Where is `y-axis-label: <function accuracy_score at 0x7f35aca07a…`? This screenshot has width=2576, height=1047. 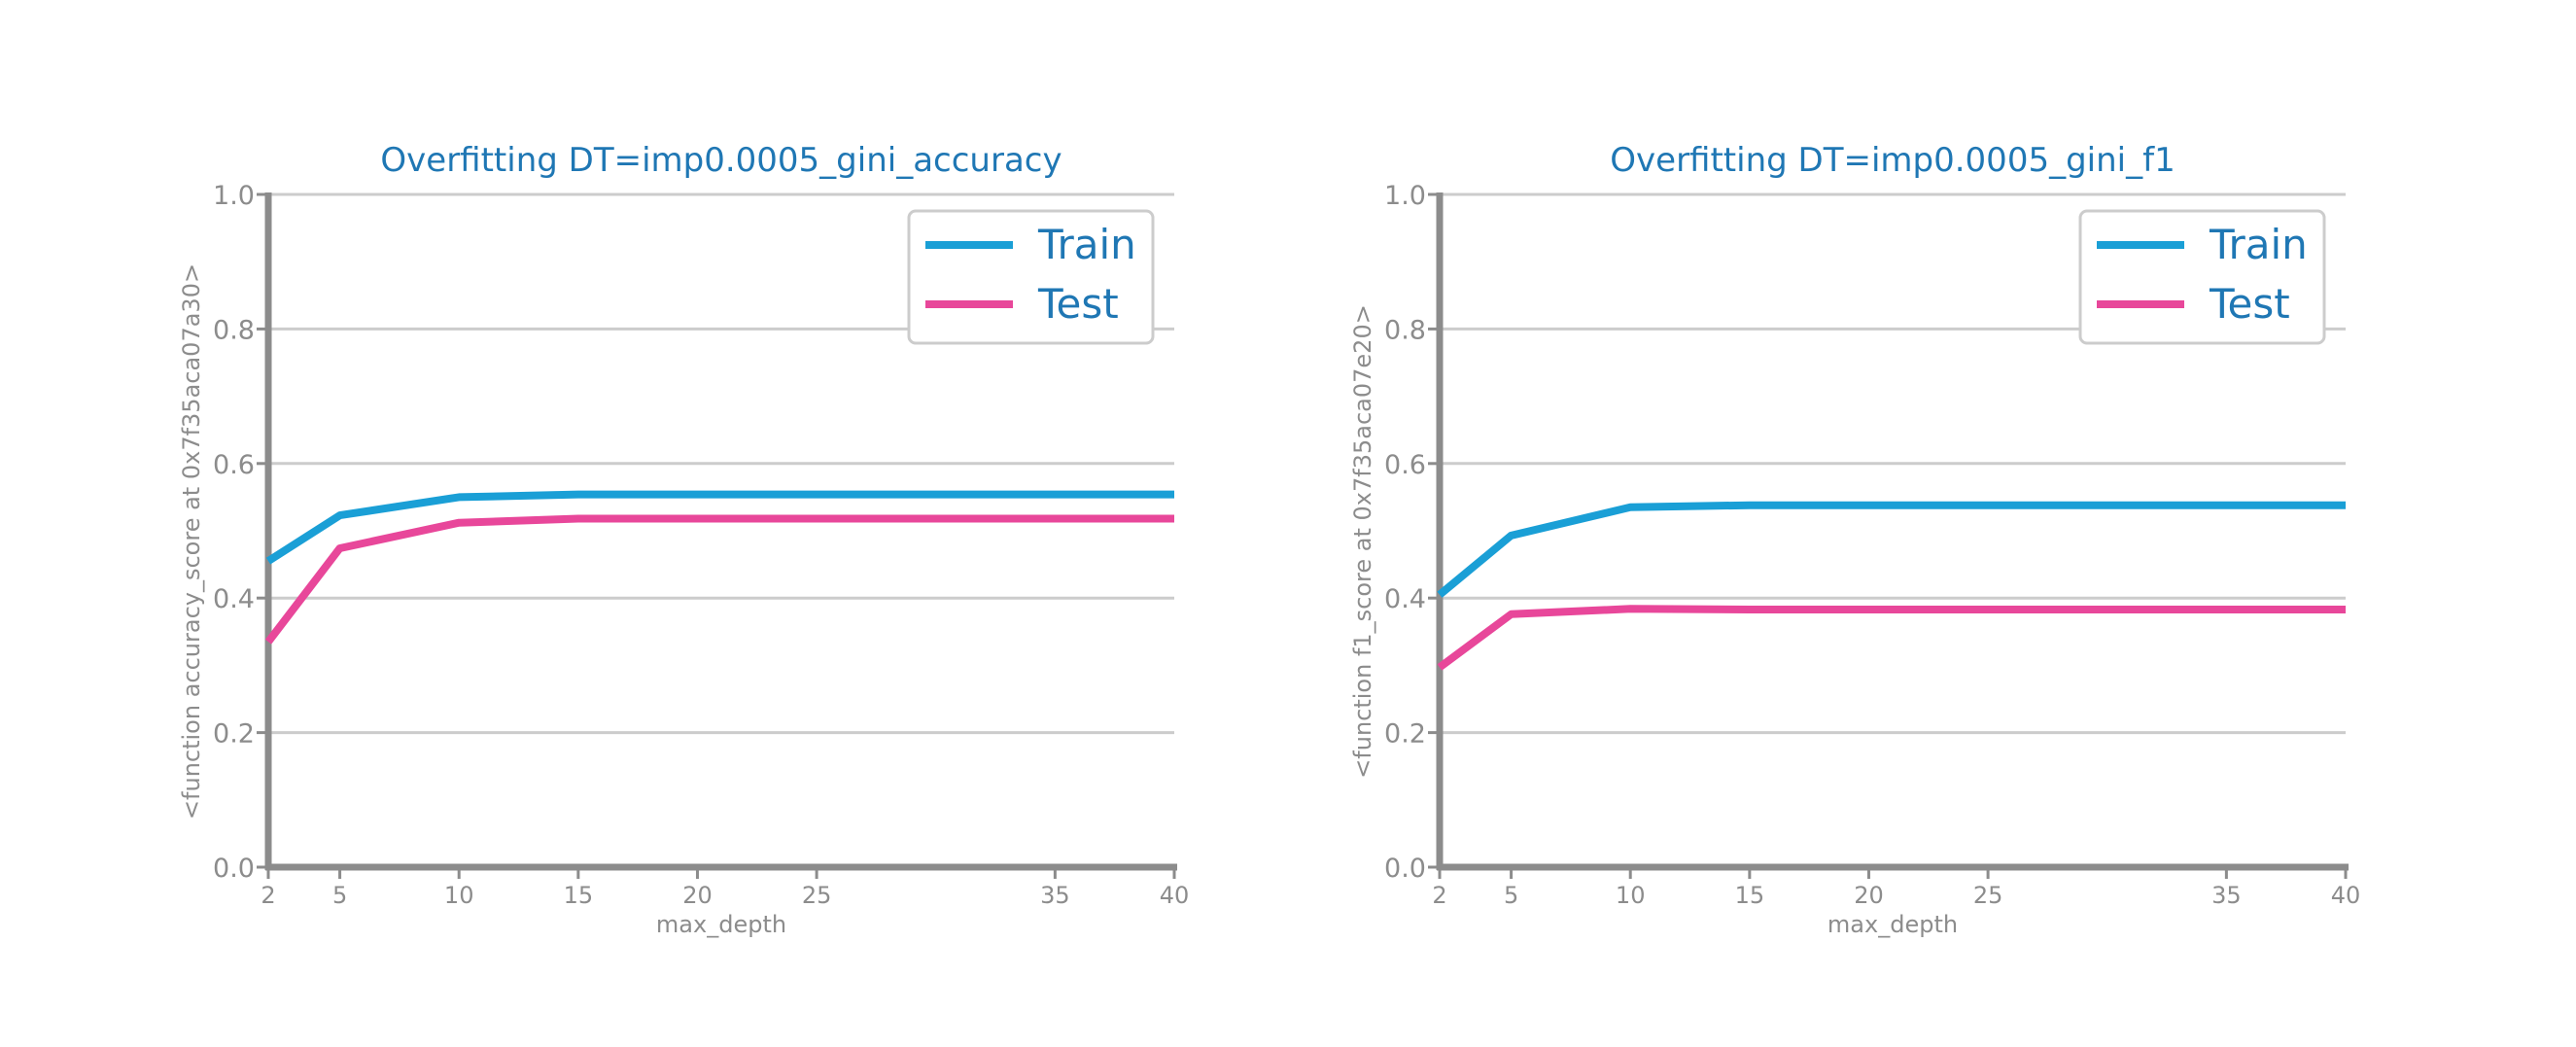
y-axis-label: <function accuracy_score at 0x7f35aca07a… is located at coordinates (192, 541).